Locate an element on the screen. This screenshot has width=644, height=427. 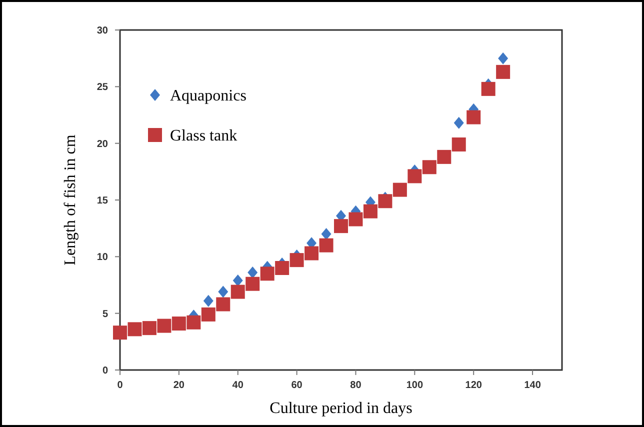
legend-label: Glass tank is located at coordinates (204, 136).